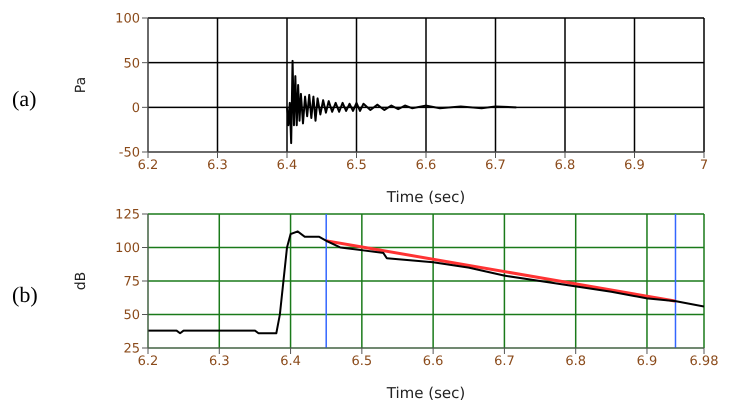 This screenshot has height=411, width=740. Describe the element at coordinates (129, 153) in the screenshot. I see `y-tick-label: -50` at that location.